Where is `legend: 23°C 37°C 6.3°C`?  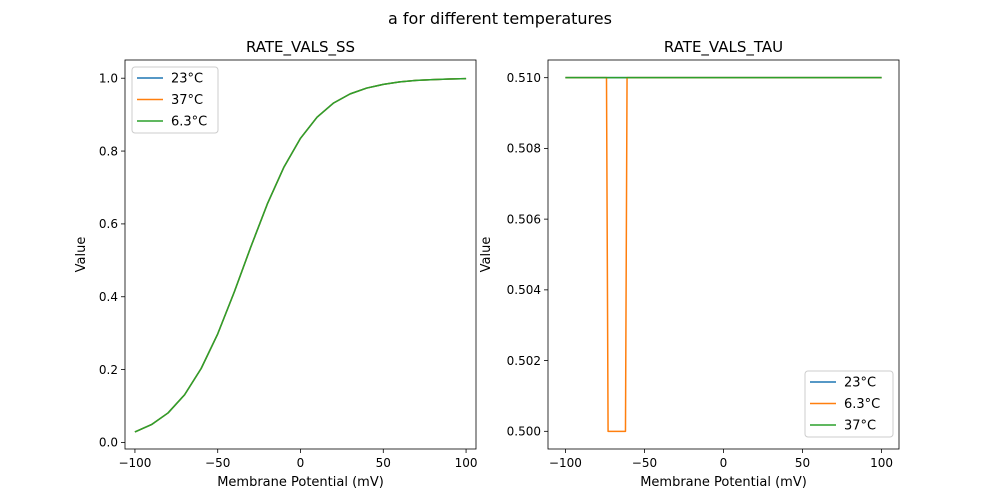
legend: 23°C 37°C 6.3°C is located at coordinates (175, 100).